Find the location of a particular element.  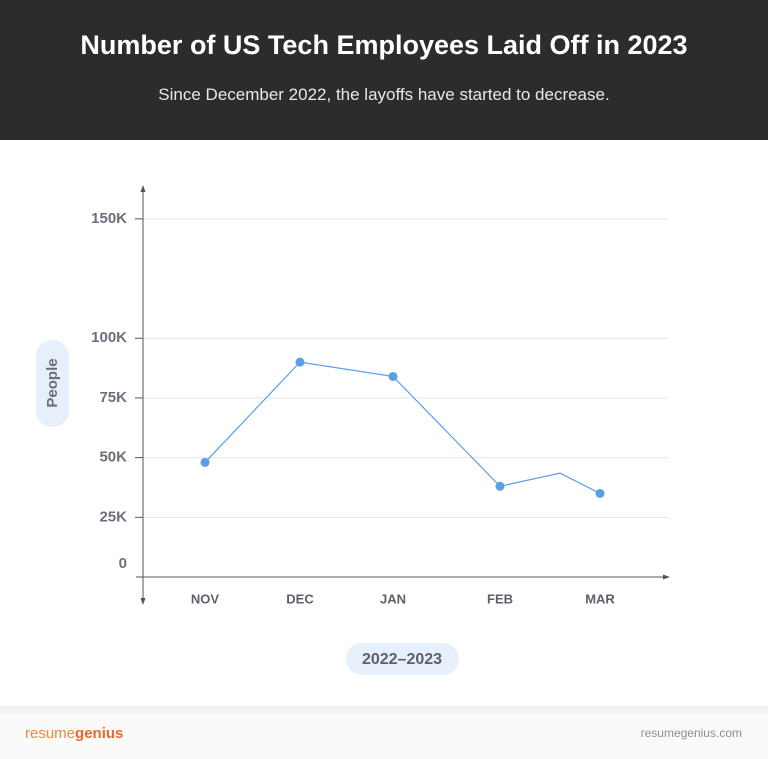

line is located at coordinates (402, 427).